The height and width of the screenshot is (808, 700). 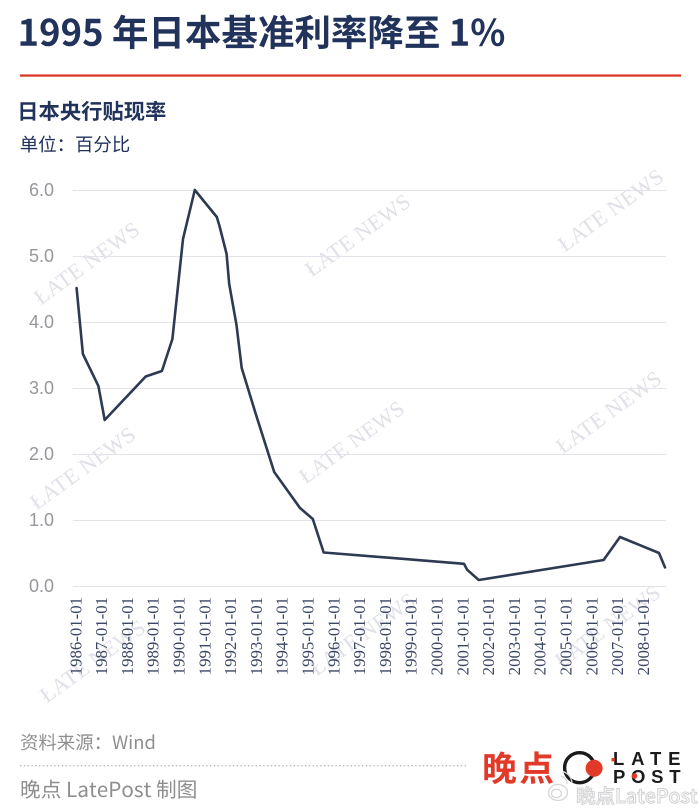 I want to click on svg-text: 2003-01-01, so click(x=514, y=636).